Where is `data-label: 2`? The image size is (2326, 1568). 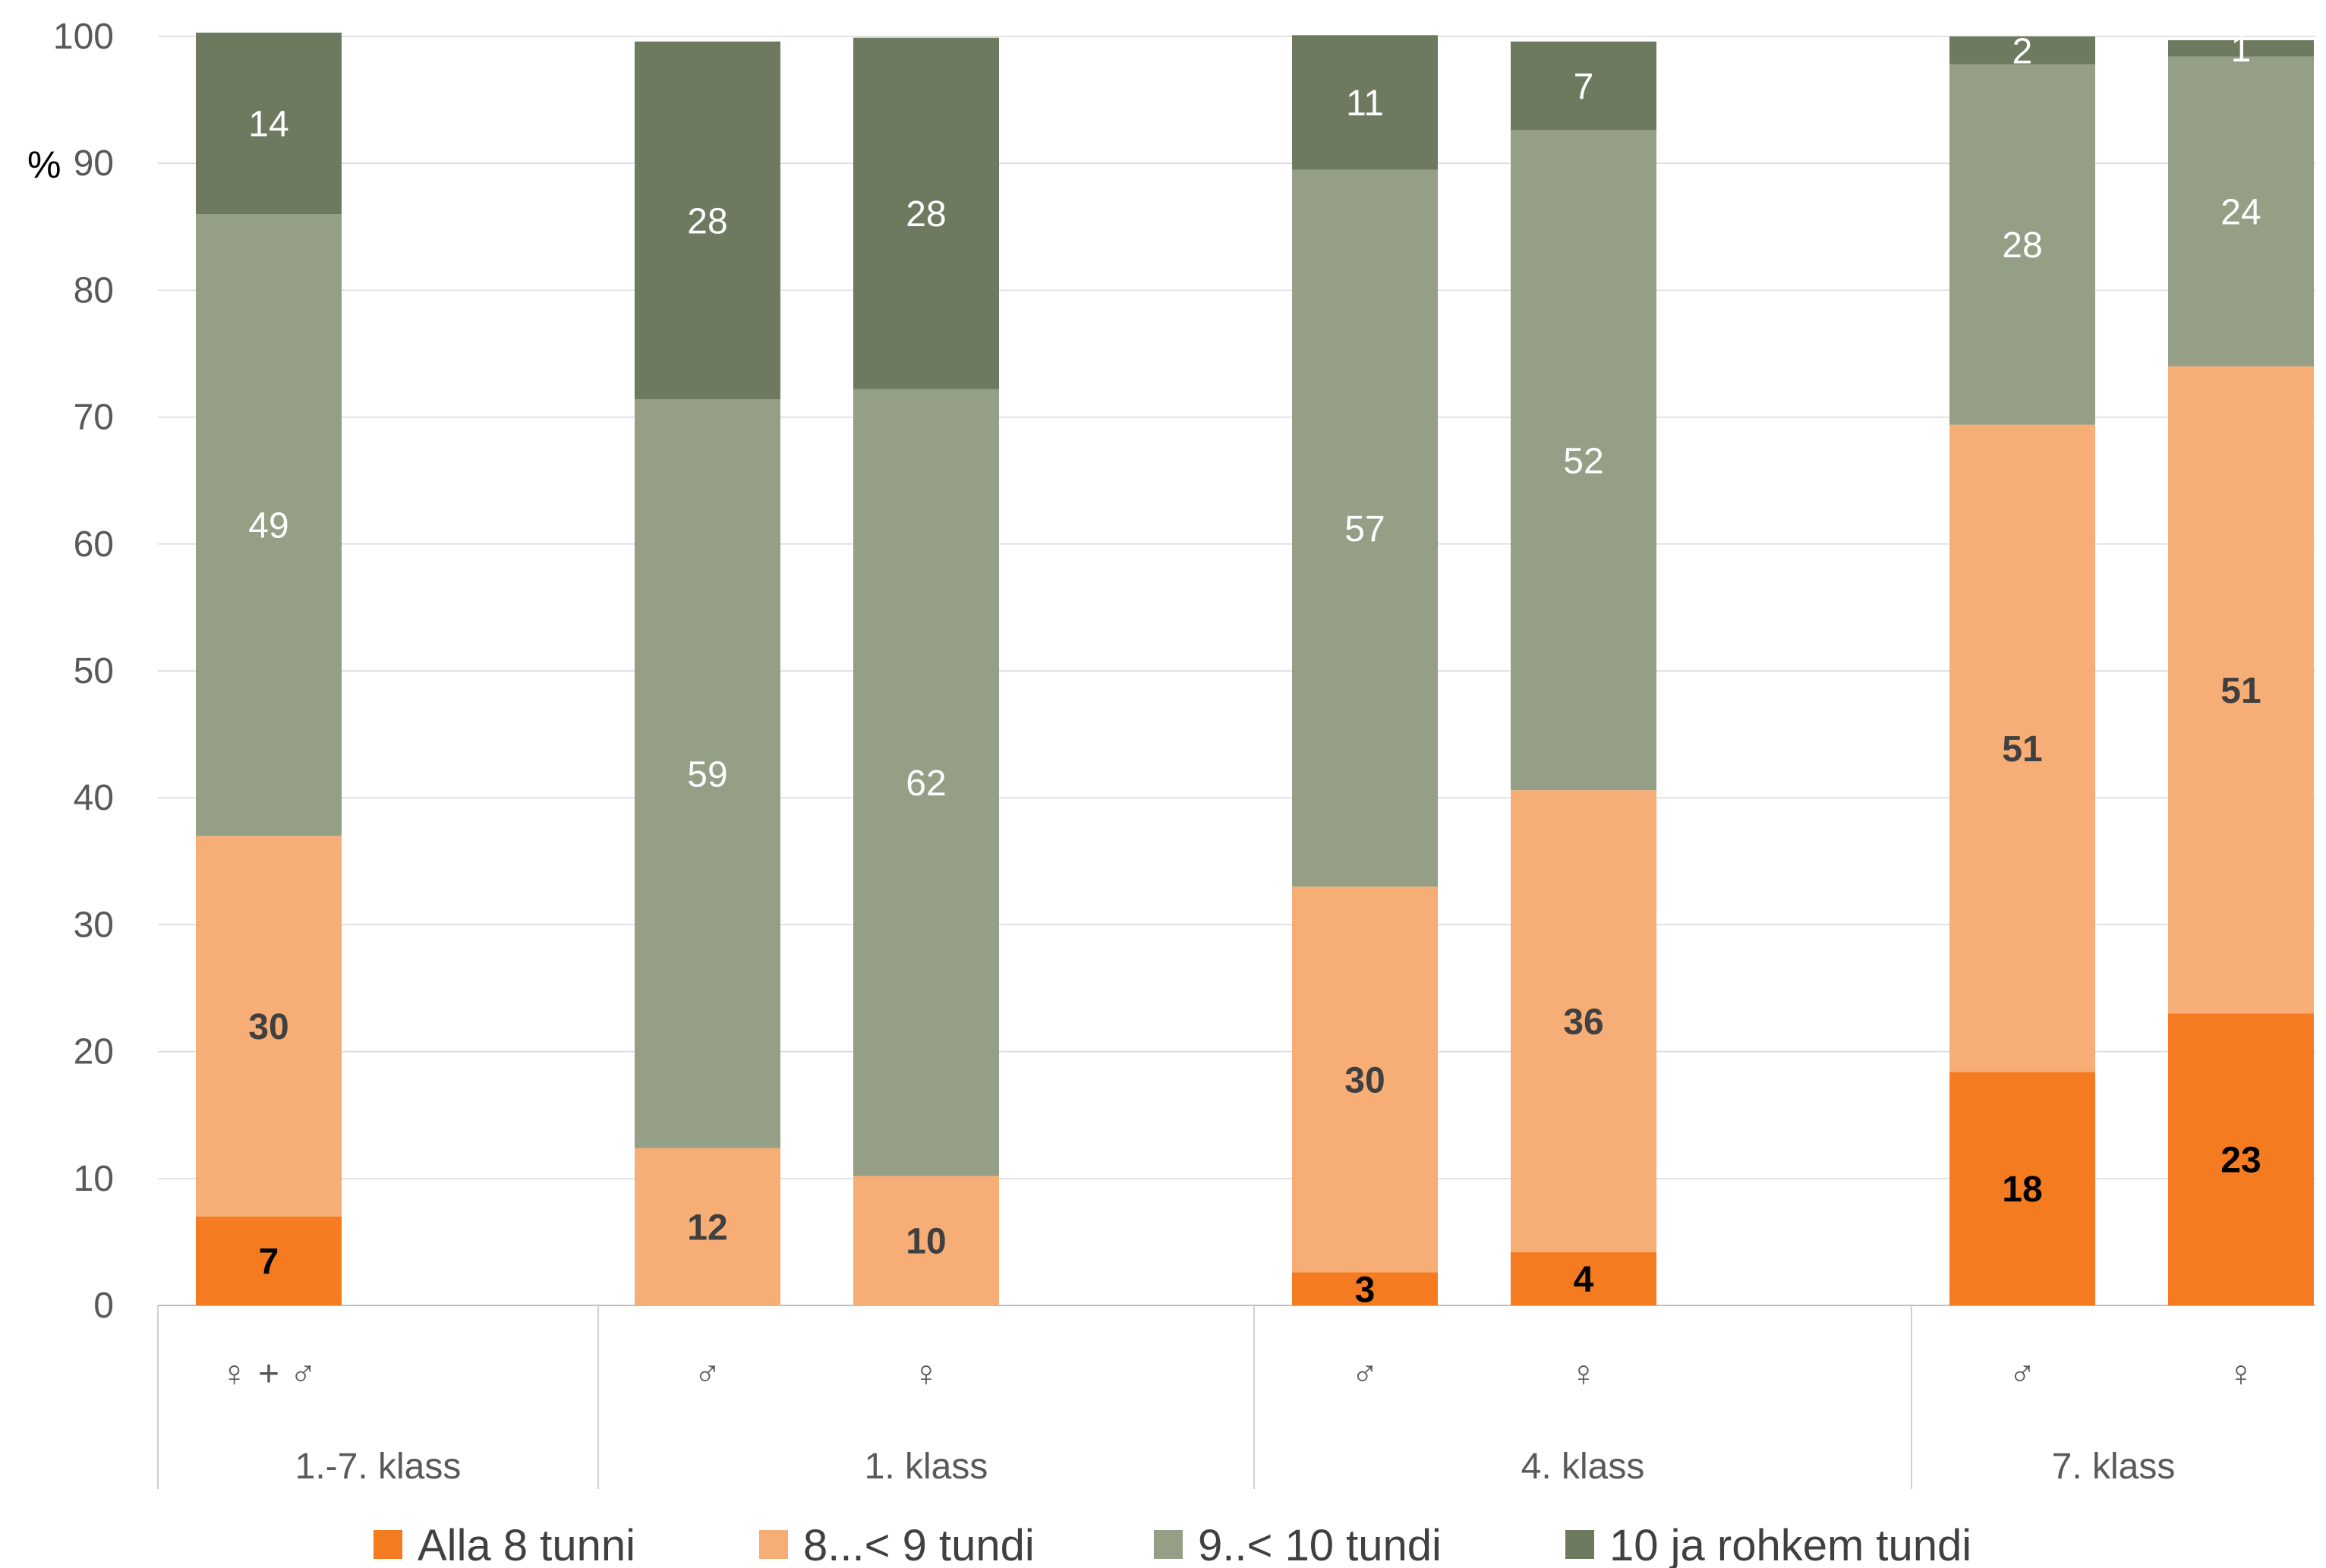
data-label: 2 is located at coordinates (2023, 51).